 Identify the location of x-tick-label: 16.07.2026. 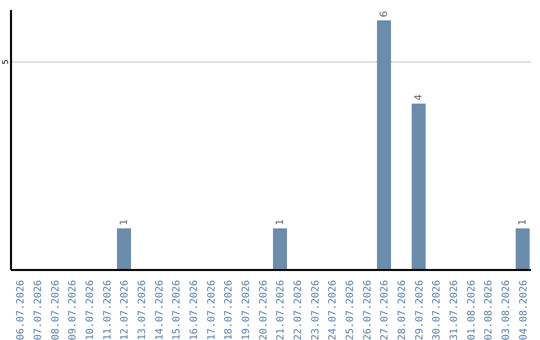
(194, 310).